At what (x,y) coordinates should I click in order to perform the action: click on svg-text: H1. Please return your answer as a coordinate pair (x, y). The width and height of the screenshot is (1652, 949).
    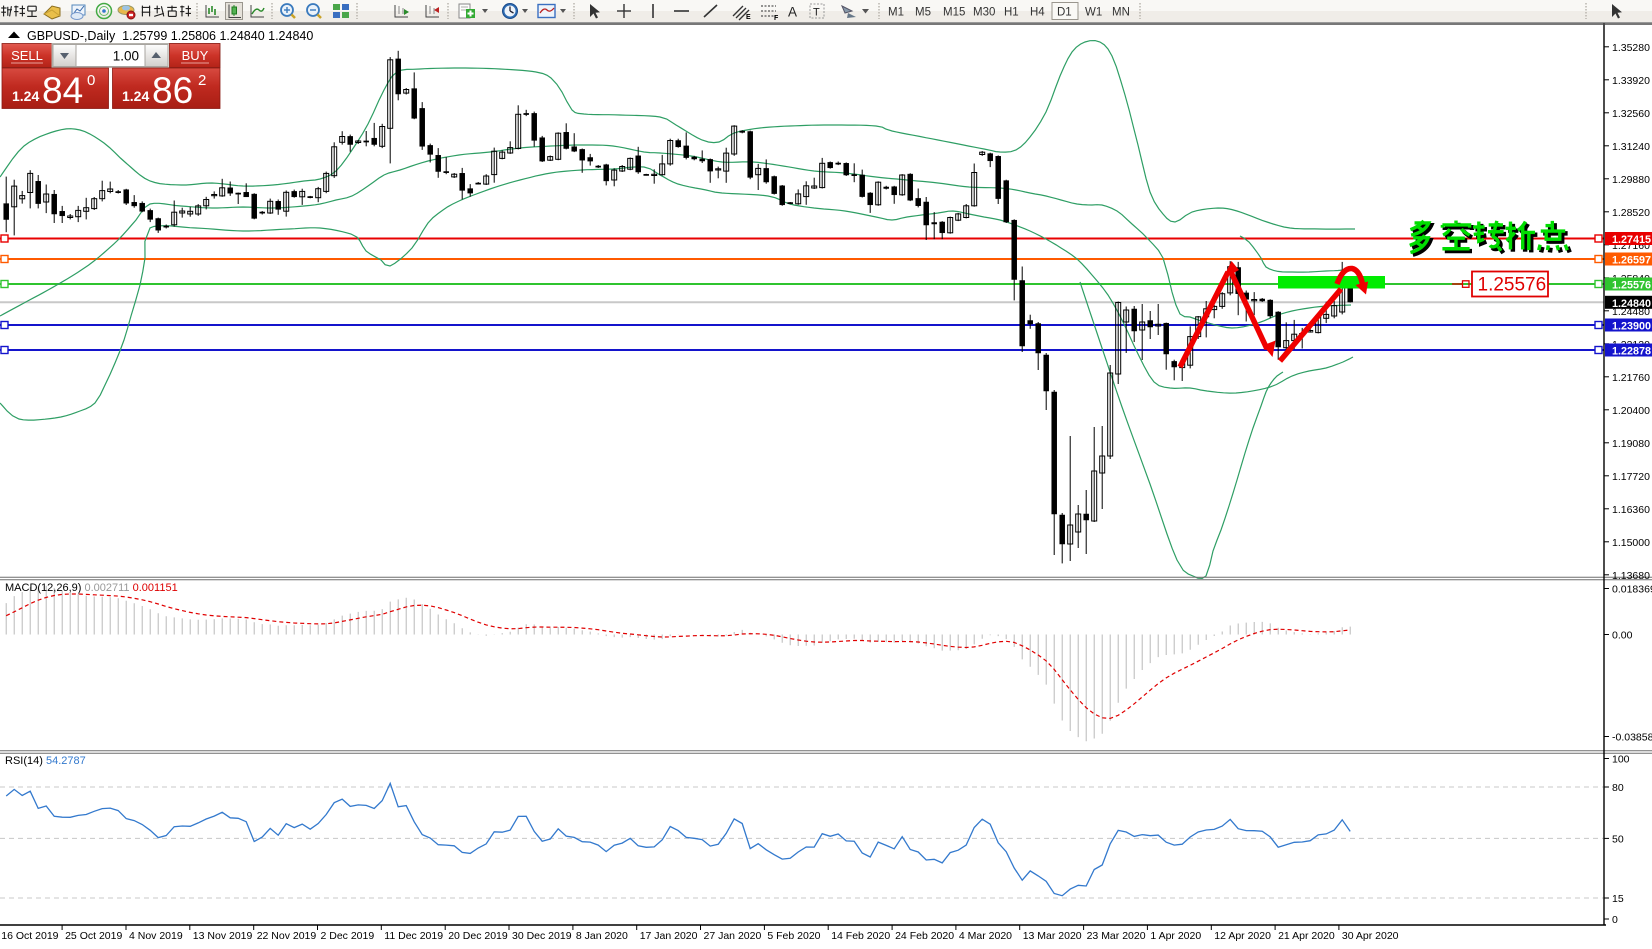
    Looking at the image, I should click on (1011, 13).